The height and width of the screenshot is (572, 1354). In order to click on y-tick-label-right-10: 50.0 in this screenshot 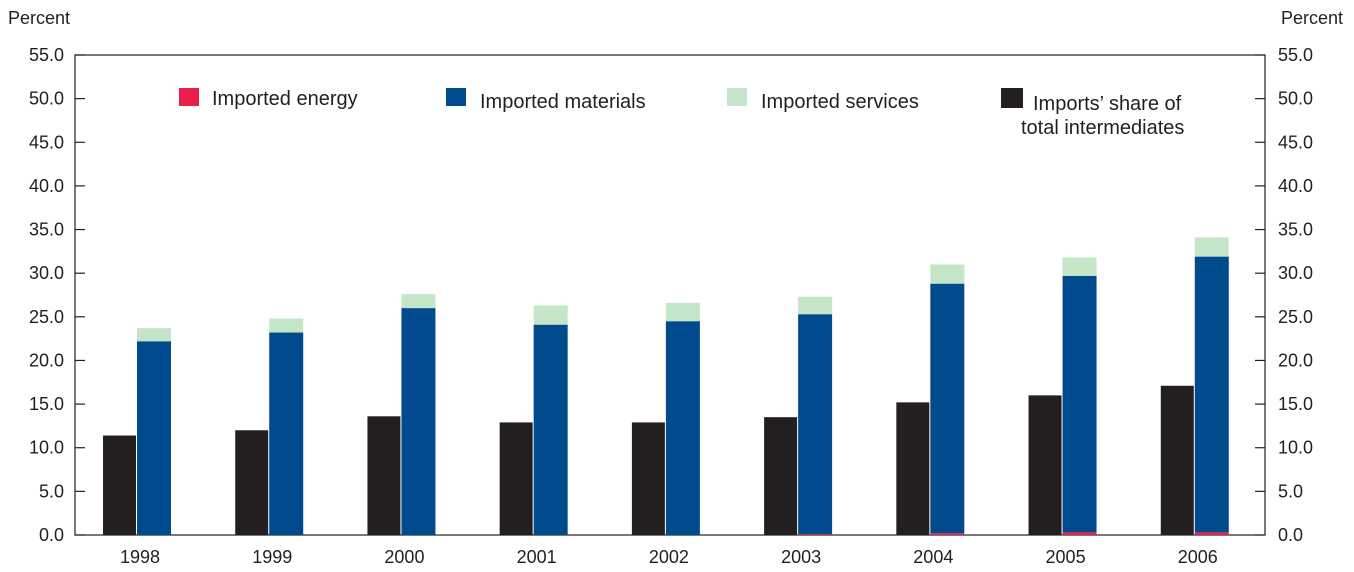, I will do `click(1295, 99)`.